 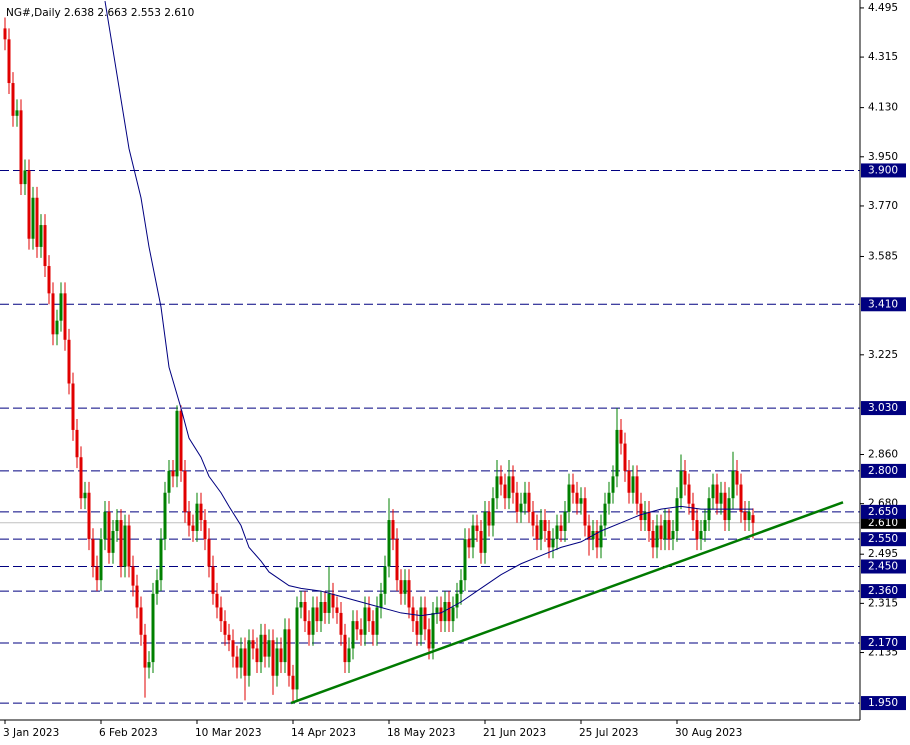 I want to click on y-tick-label: 2.860, so click(x=883, y=455).